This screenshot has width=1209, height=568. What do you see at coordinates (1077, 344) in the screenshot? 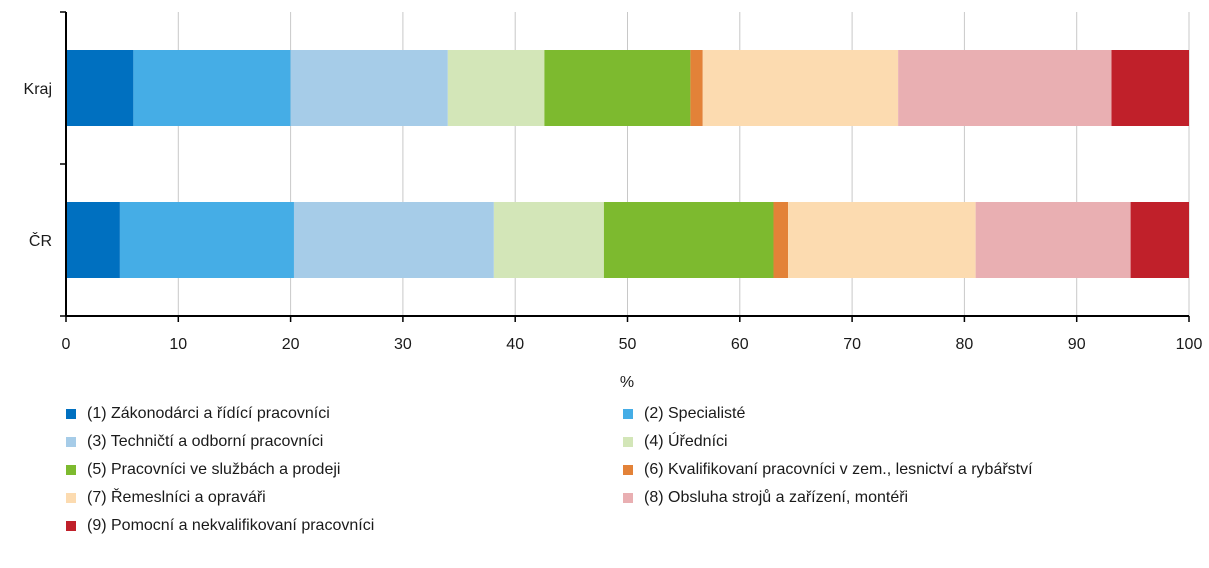
I see `x-tick-label: 90` at bounding box center [1077, 344].